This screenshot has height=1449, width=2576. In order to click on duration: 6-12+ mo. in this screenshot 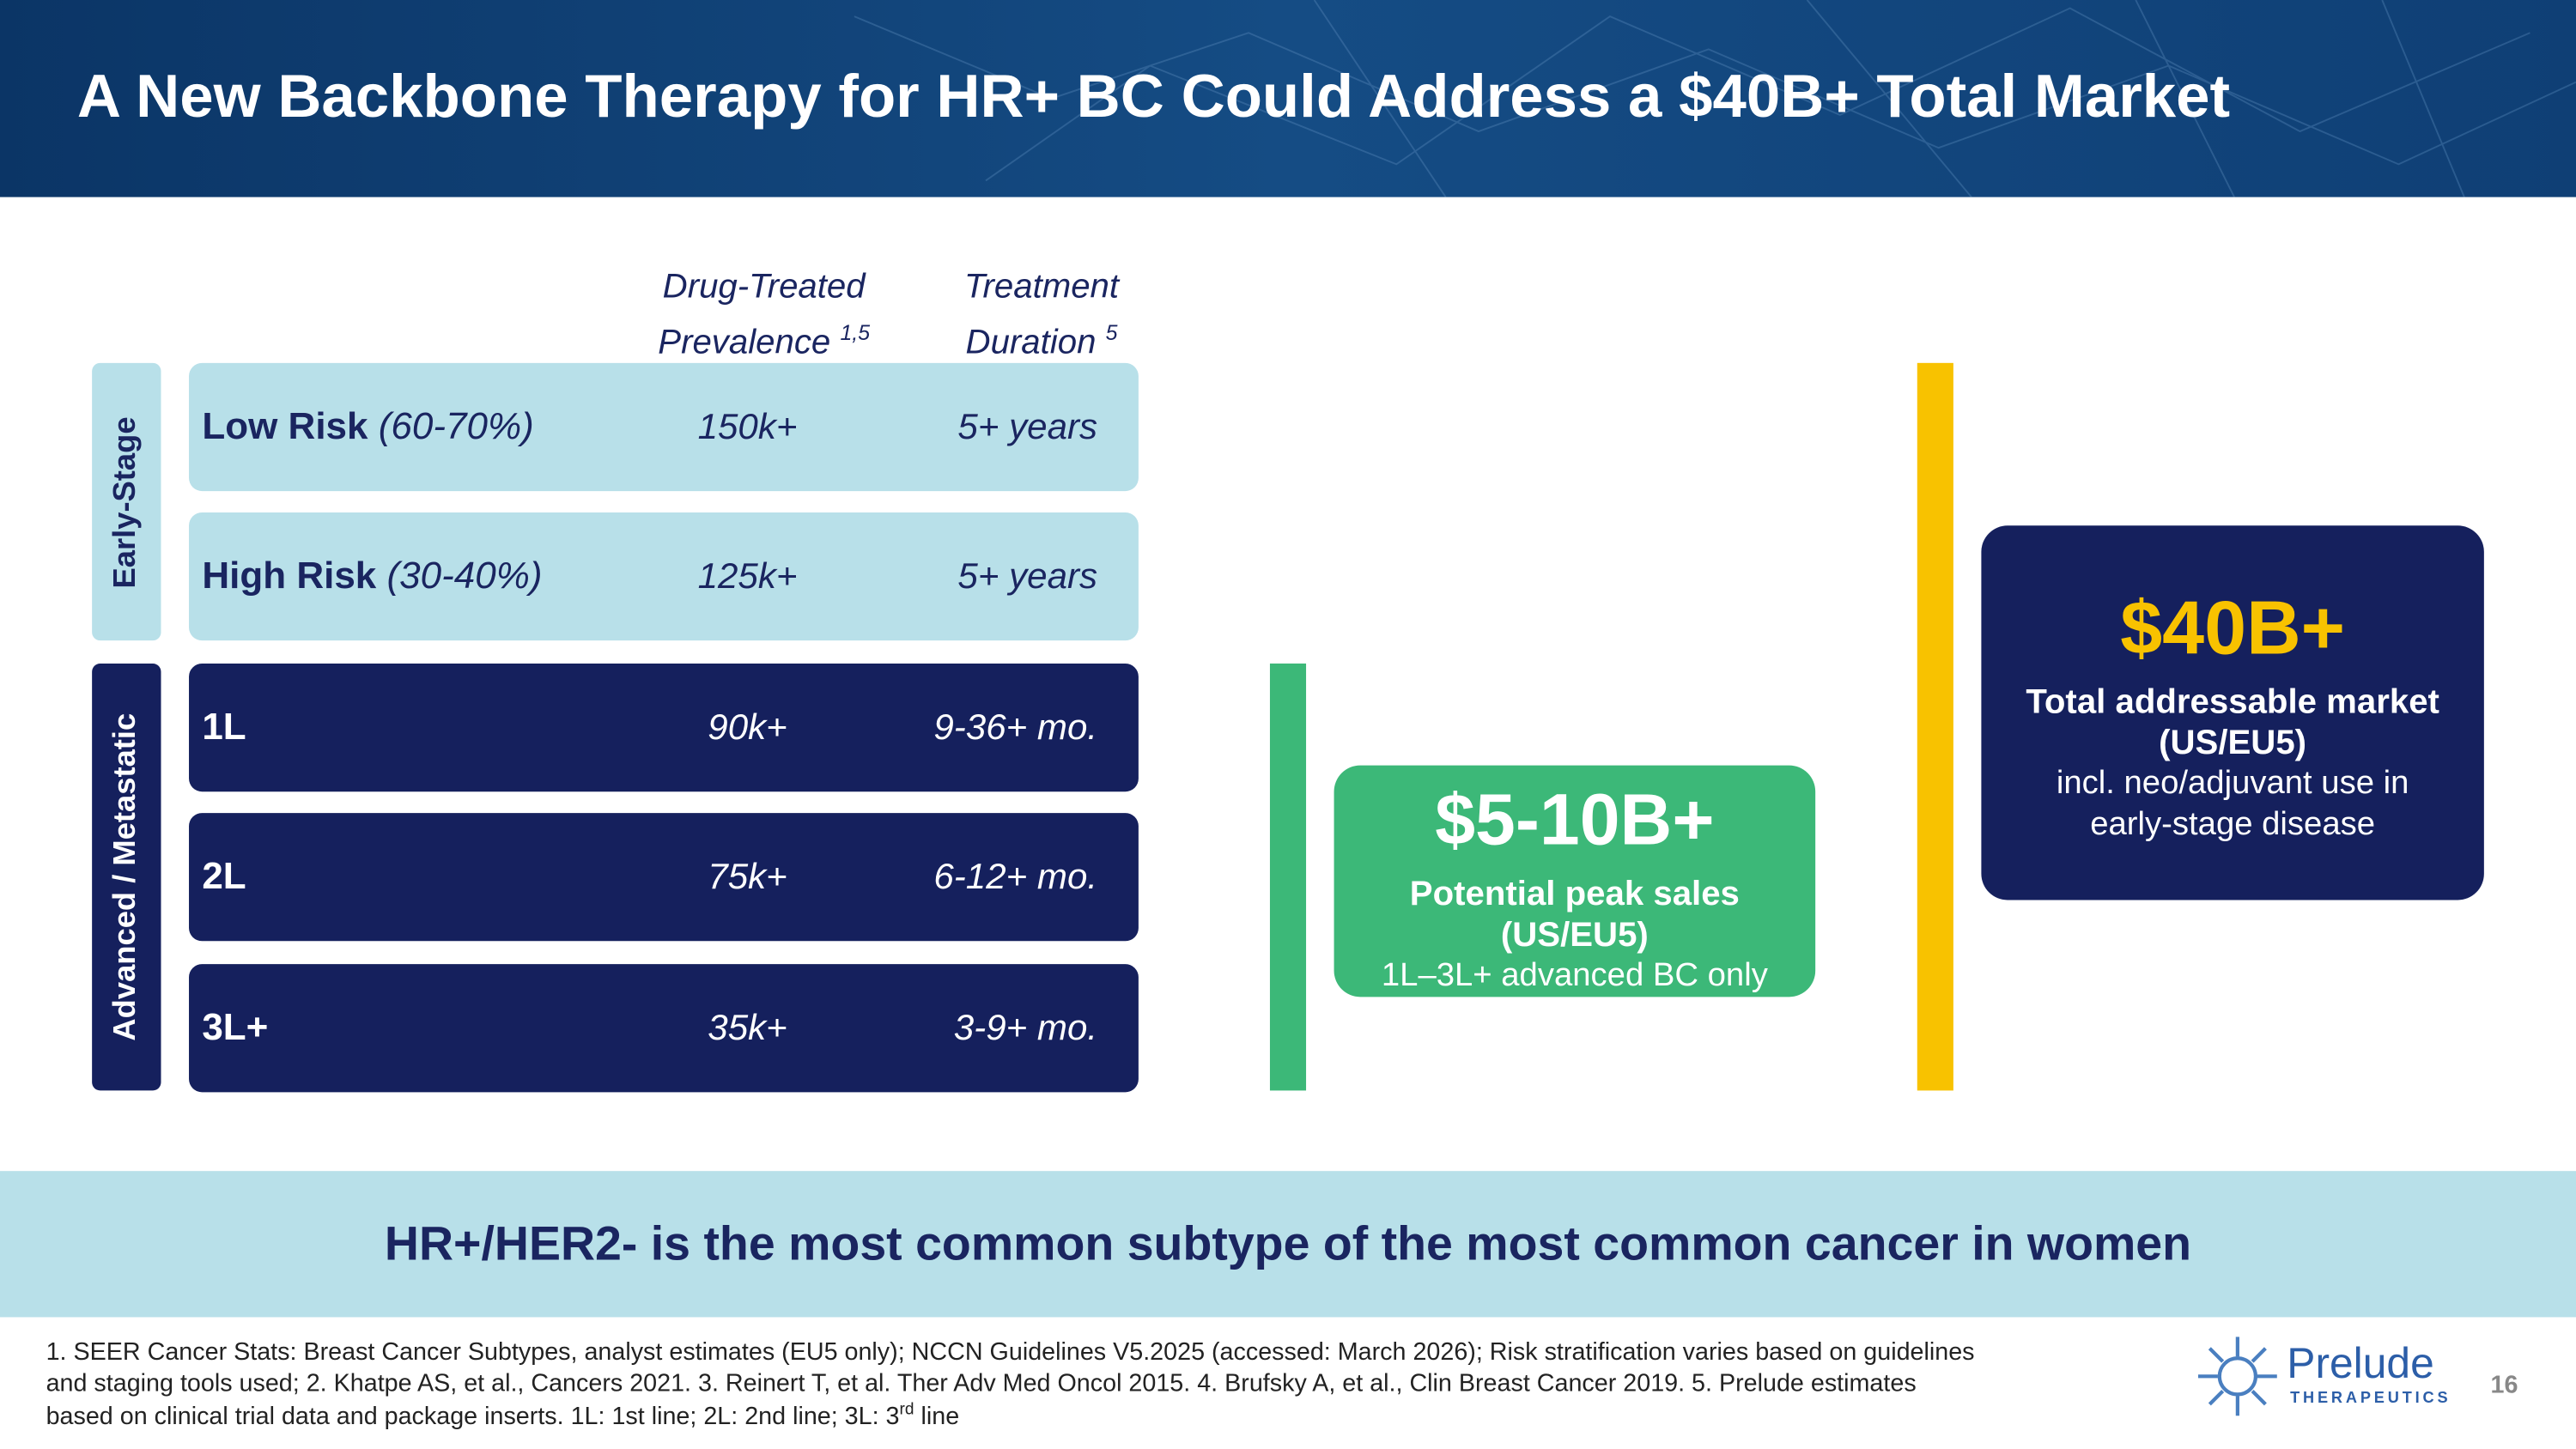, I will do `click(1016, 876)`.